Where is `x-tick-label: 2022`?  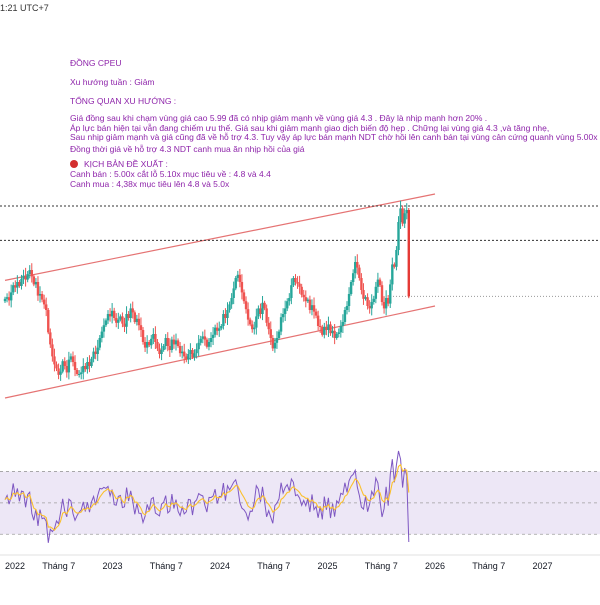
x-tick-label: 2022 is located at coordinates (15, 566).